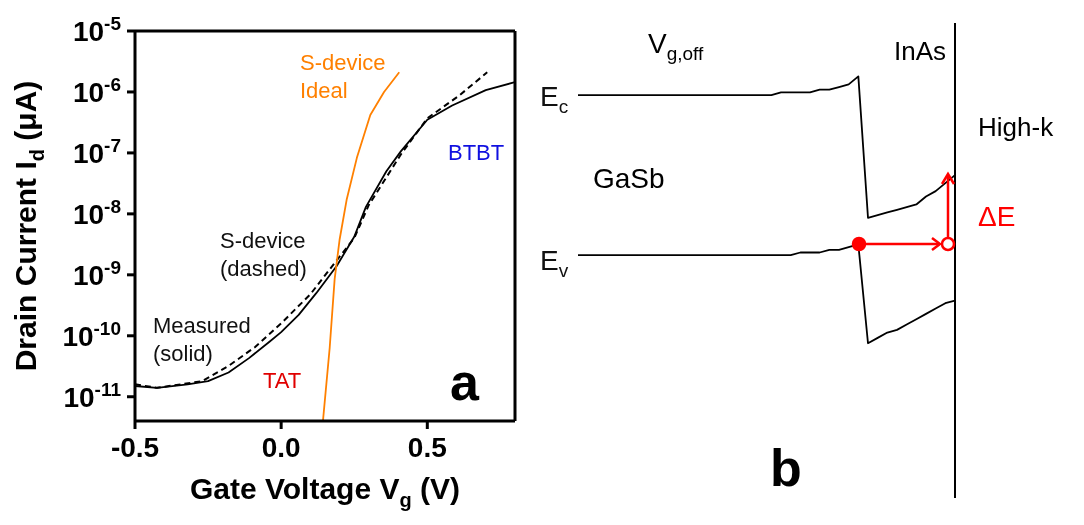  What do you see at coordinates (997, 216) in the screenshot?
I see `text: ΔE` at bounding box center [997, 216].